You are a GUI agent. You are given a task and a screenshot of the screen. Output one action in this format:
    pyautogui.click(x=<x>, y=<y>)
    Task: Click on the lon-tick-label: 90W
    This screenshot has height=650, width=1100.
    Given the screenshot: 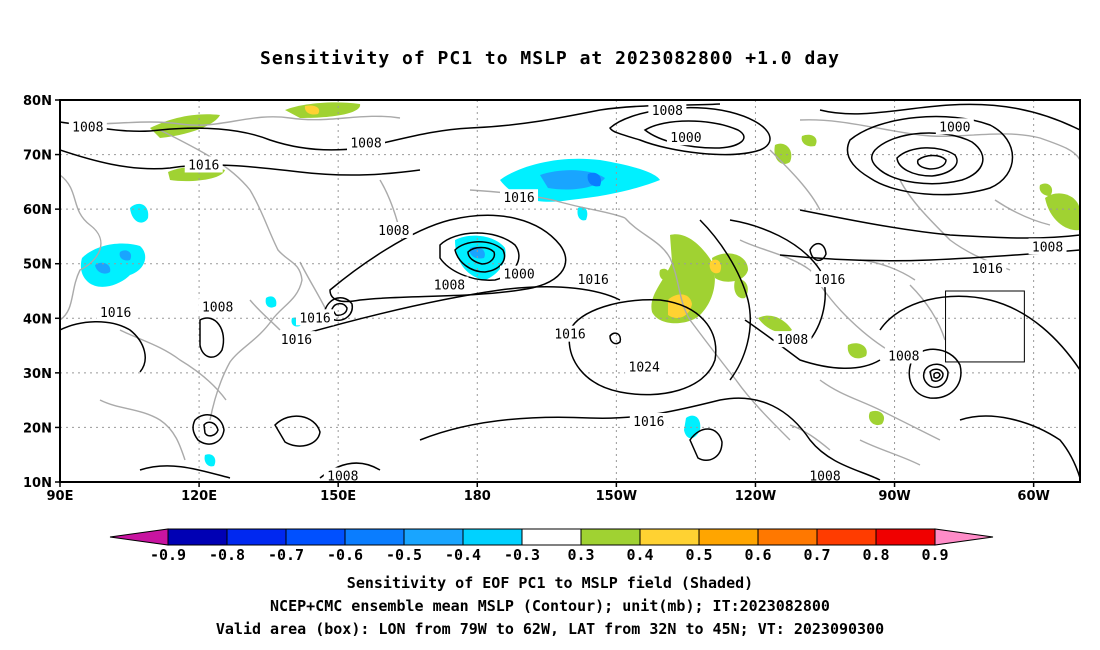 What is the action you would take?
    pyautogui.click(x=894, y=496)
    